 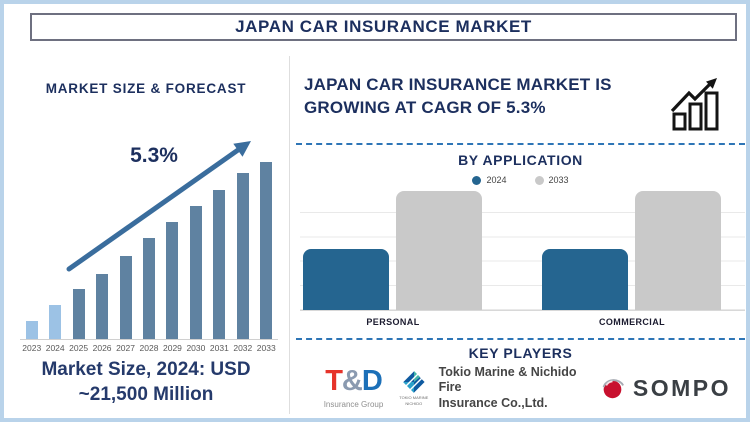 What do you see at coordinates (372, 381) in the screenshot?
I see `td-logo-letter: D` at bounding box center [372, 381].